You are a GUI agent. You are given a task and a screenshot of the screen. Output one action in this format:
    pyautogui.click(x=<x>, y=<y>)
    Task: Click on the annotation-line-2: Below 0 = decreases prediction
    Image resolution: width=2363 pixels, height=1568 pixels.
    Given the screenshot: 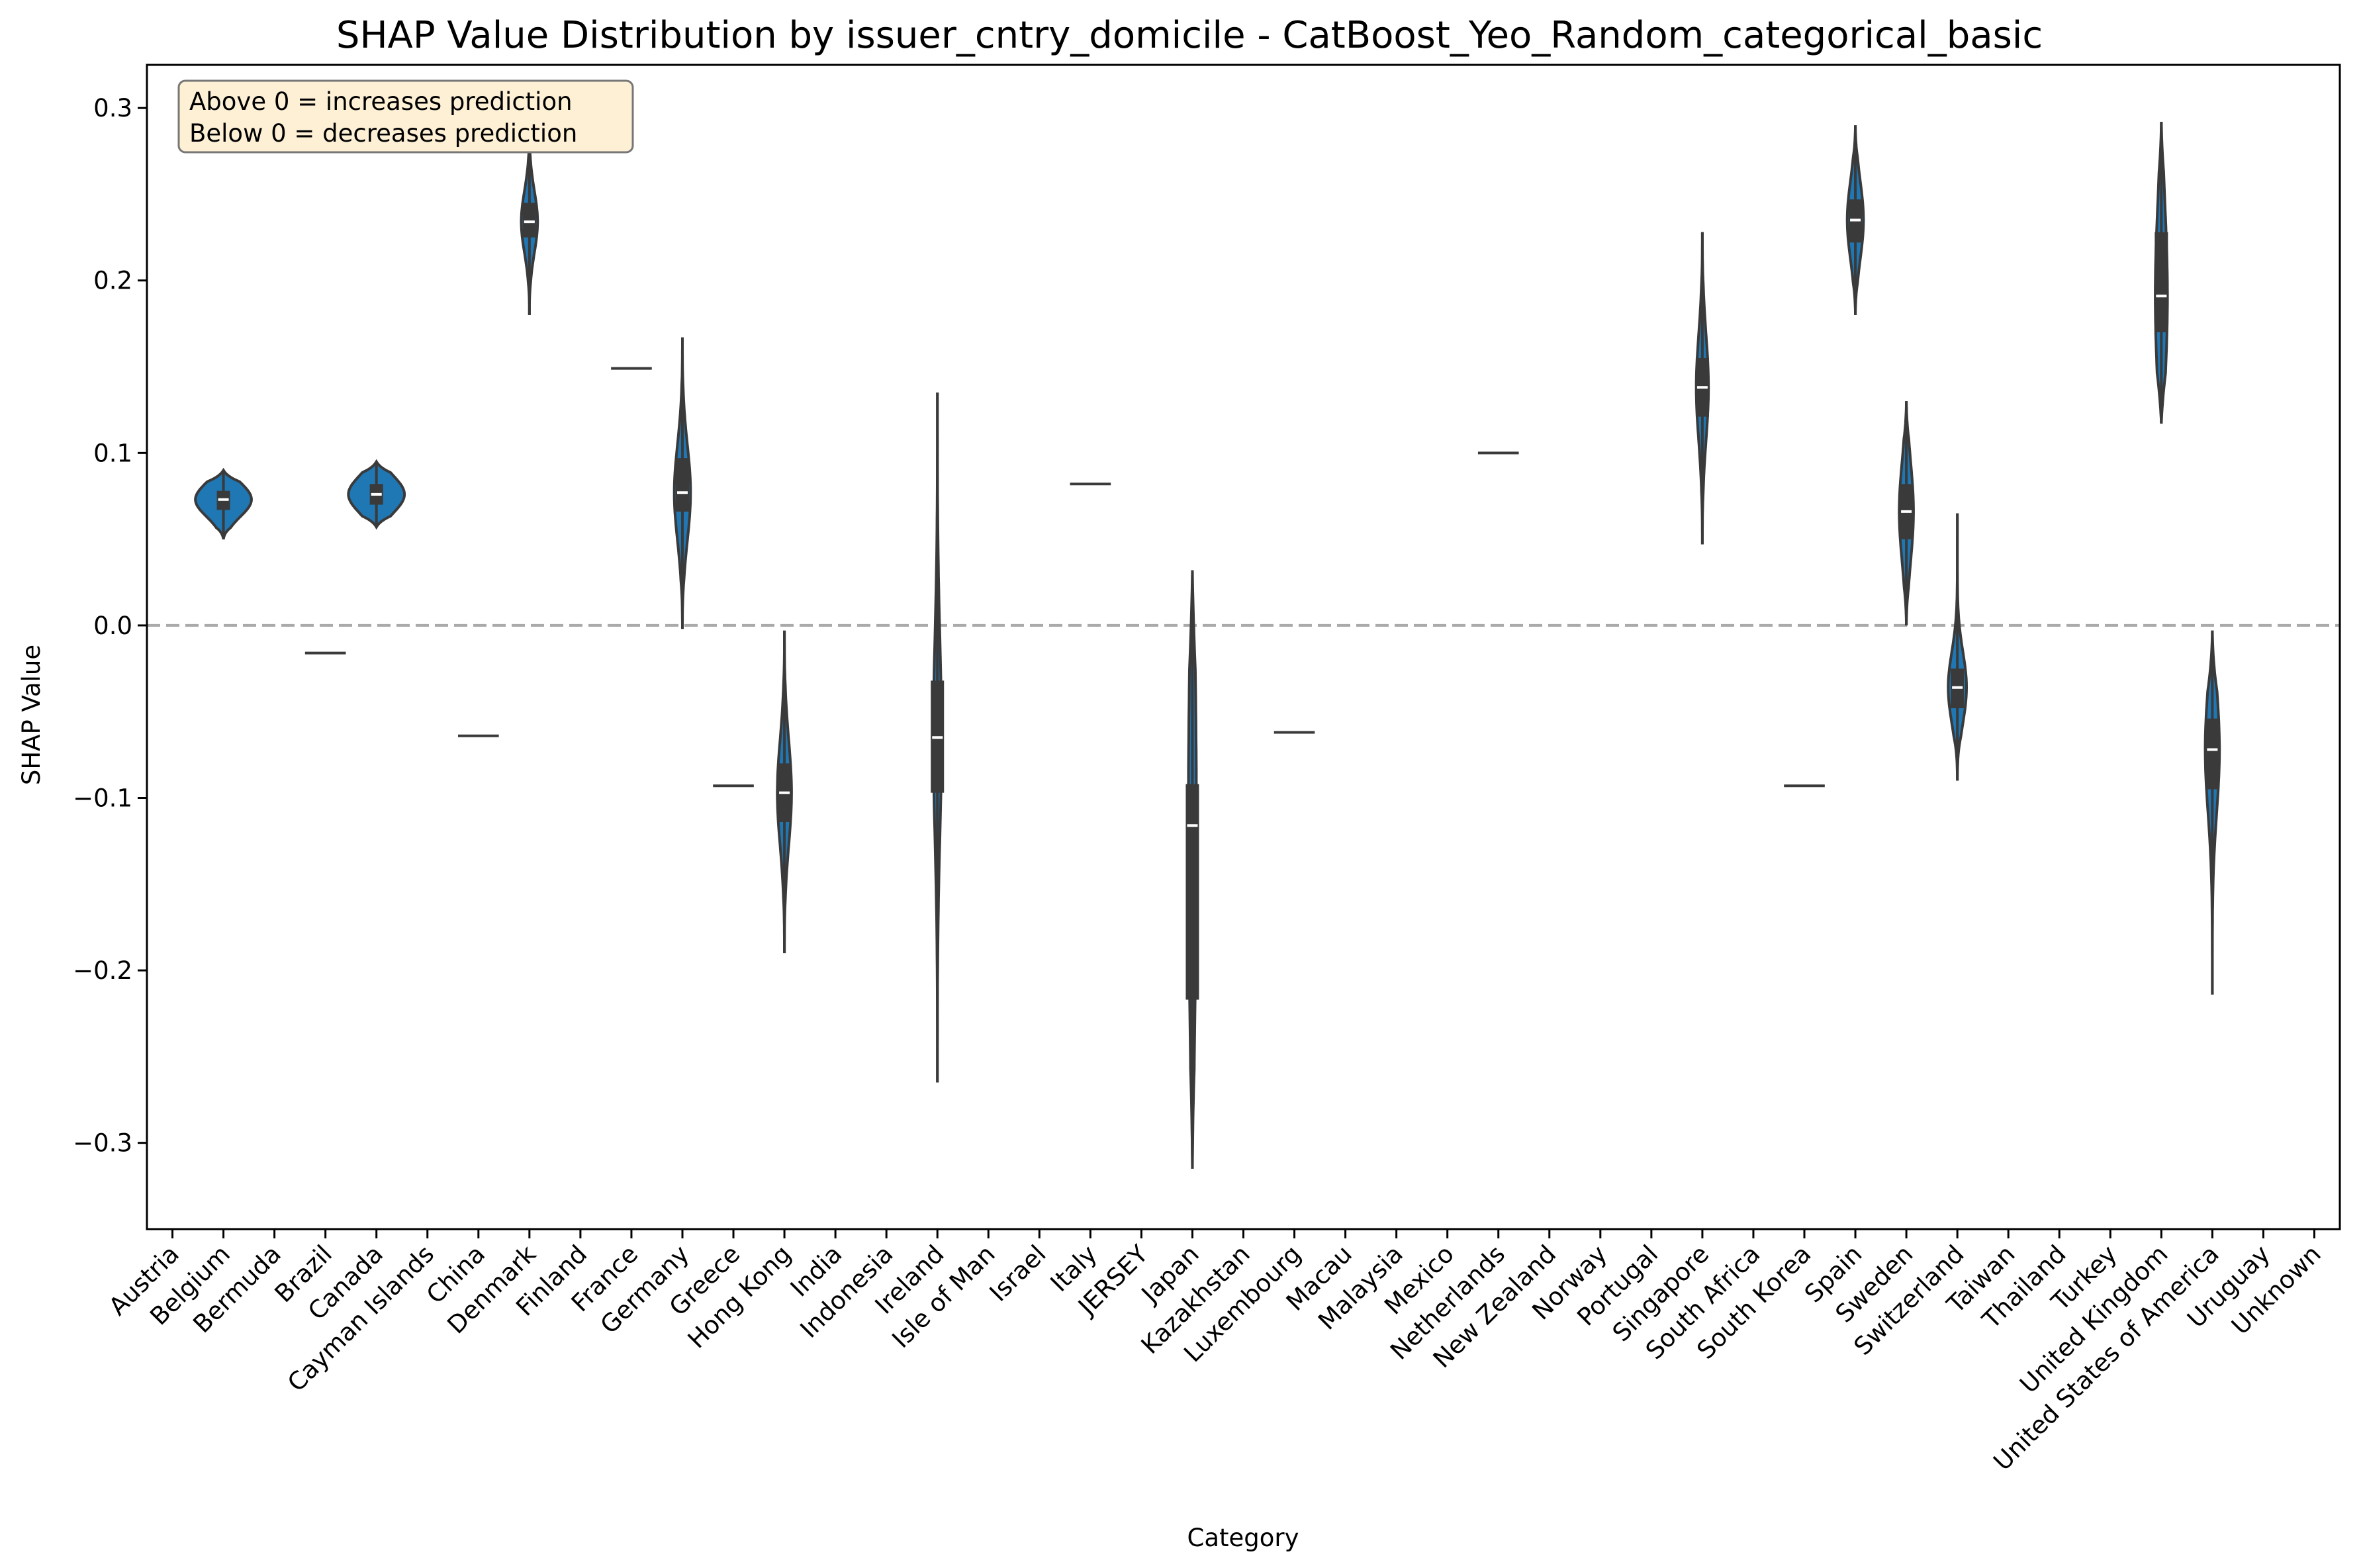 What is the action you would take?
    pyautogui.click(x=383, y=133)
    